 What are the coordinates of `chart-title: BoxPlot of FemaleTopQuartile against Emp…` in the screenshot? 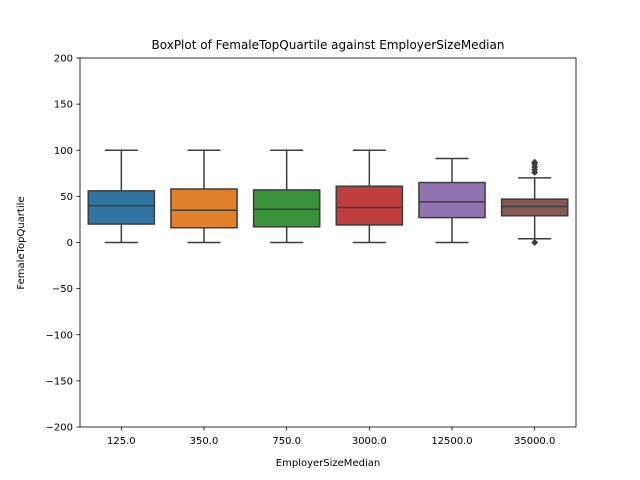 It's located at (328, 45).